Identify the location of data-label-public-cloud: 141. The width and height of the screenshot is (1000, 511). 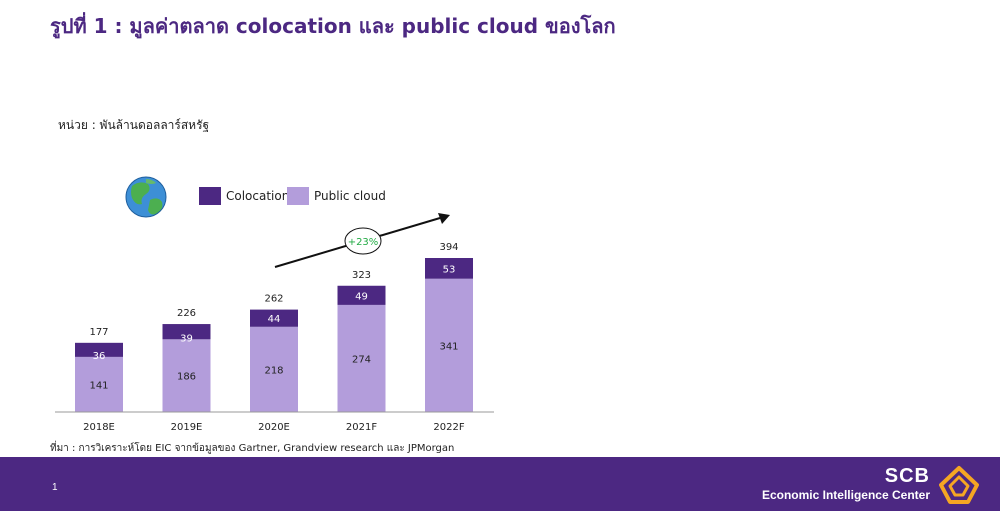
(98, 385).